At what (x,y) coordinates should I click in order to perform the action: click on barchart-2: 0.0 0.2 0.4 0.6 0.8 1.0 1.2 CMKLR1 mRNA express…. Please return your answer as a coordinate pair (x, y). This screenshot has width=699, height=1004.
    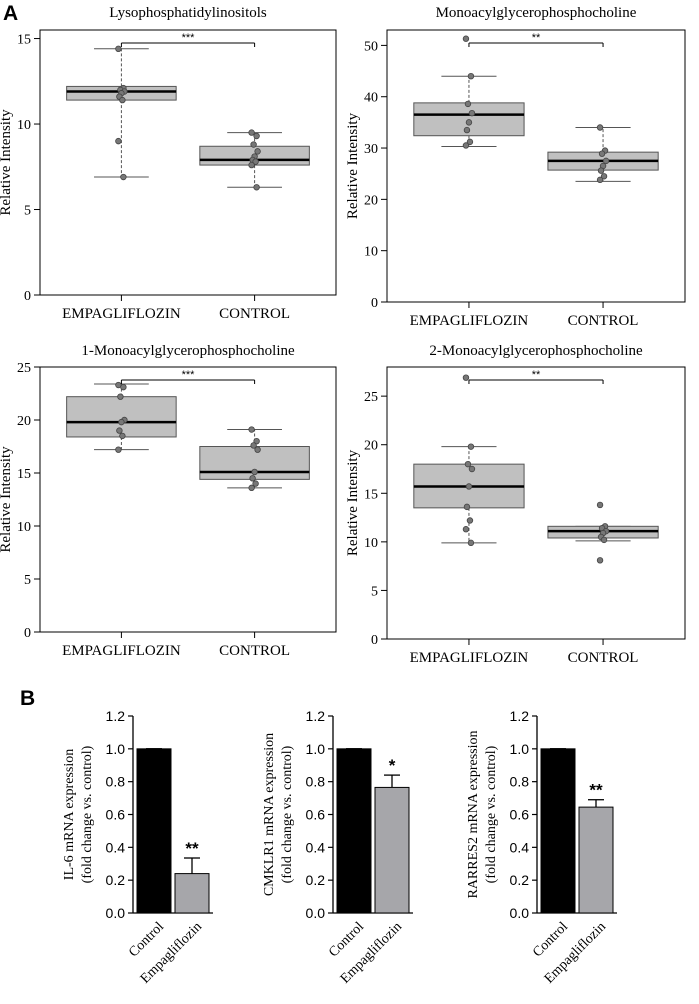
    Looking at the image, I should click on (337, 847).